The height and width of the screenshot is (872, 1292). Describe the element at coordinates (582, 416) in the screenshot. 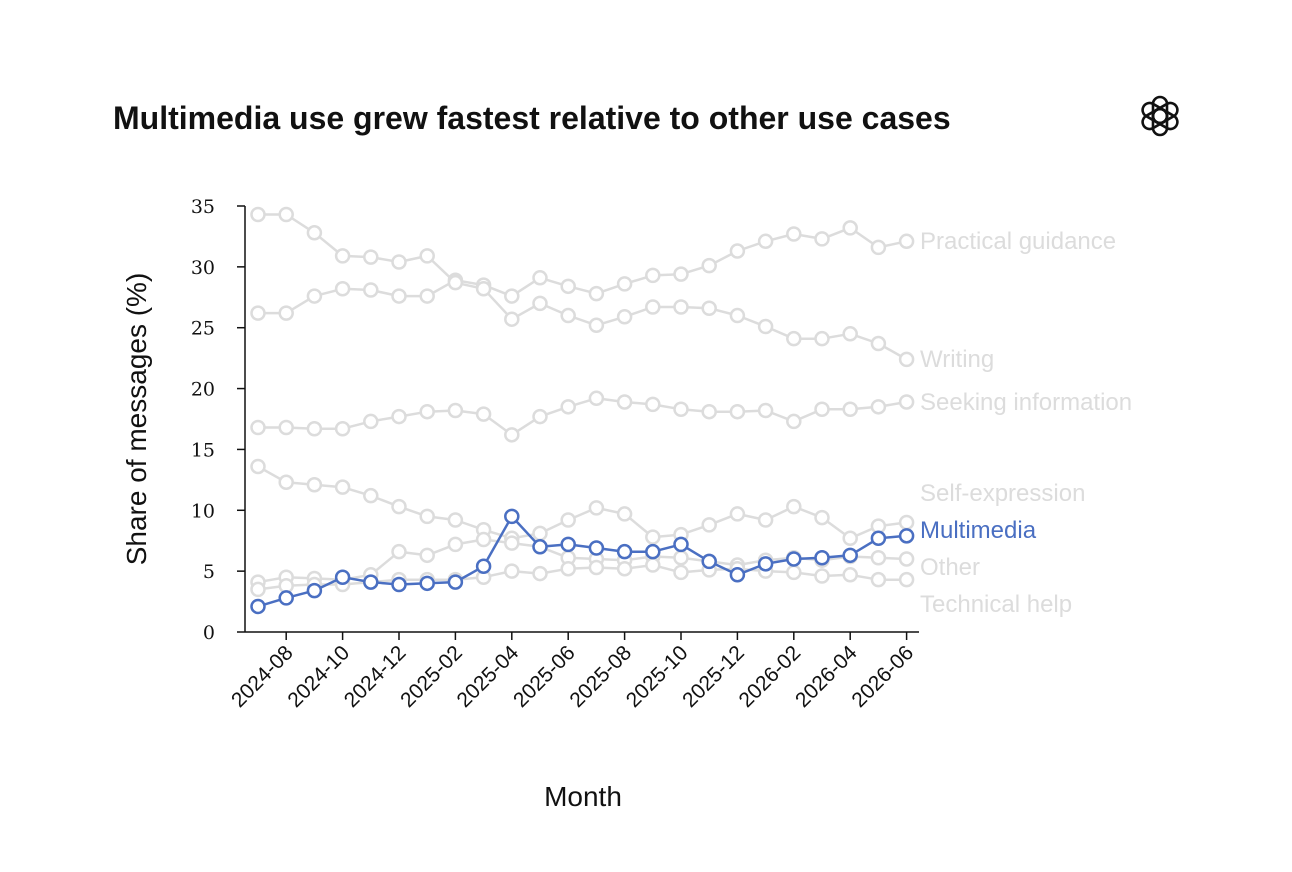

I see `series-seeking-information` at that location.